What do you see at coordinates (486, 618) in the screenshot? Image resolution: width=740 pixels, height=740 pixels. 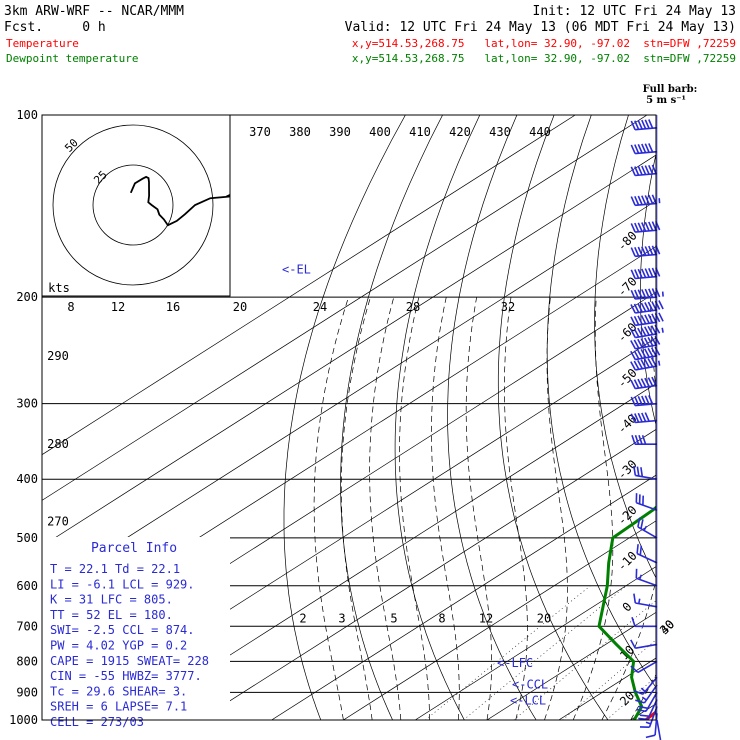 I see `mixing-ratio-label: 12` at bounding box center [486, 618].